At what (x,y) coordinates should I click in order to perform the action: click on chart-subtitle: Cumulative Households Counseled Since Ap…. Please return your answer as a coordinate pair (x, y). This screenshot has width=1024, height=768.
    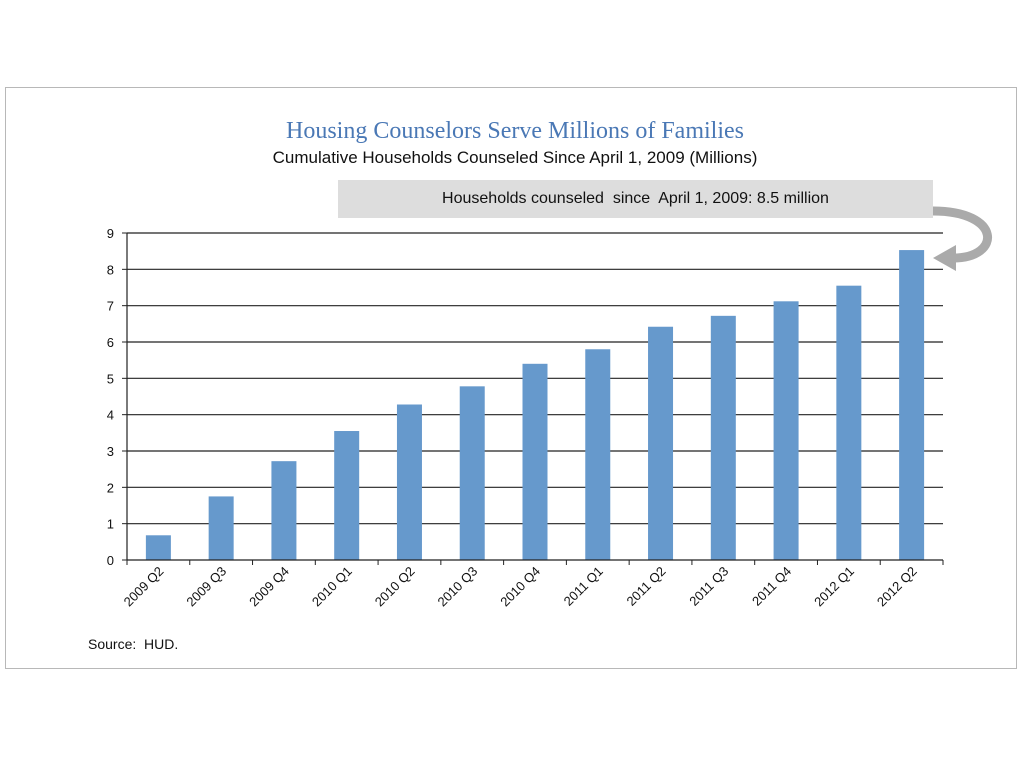
    Looking at the image, I should click on (515, 157).